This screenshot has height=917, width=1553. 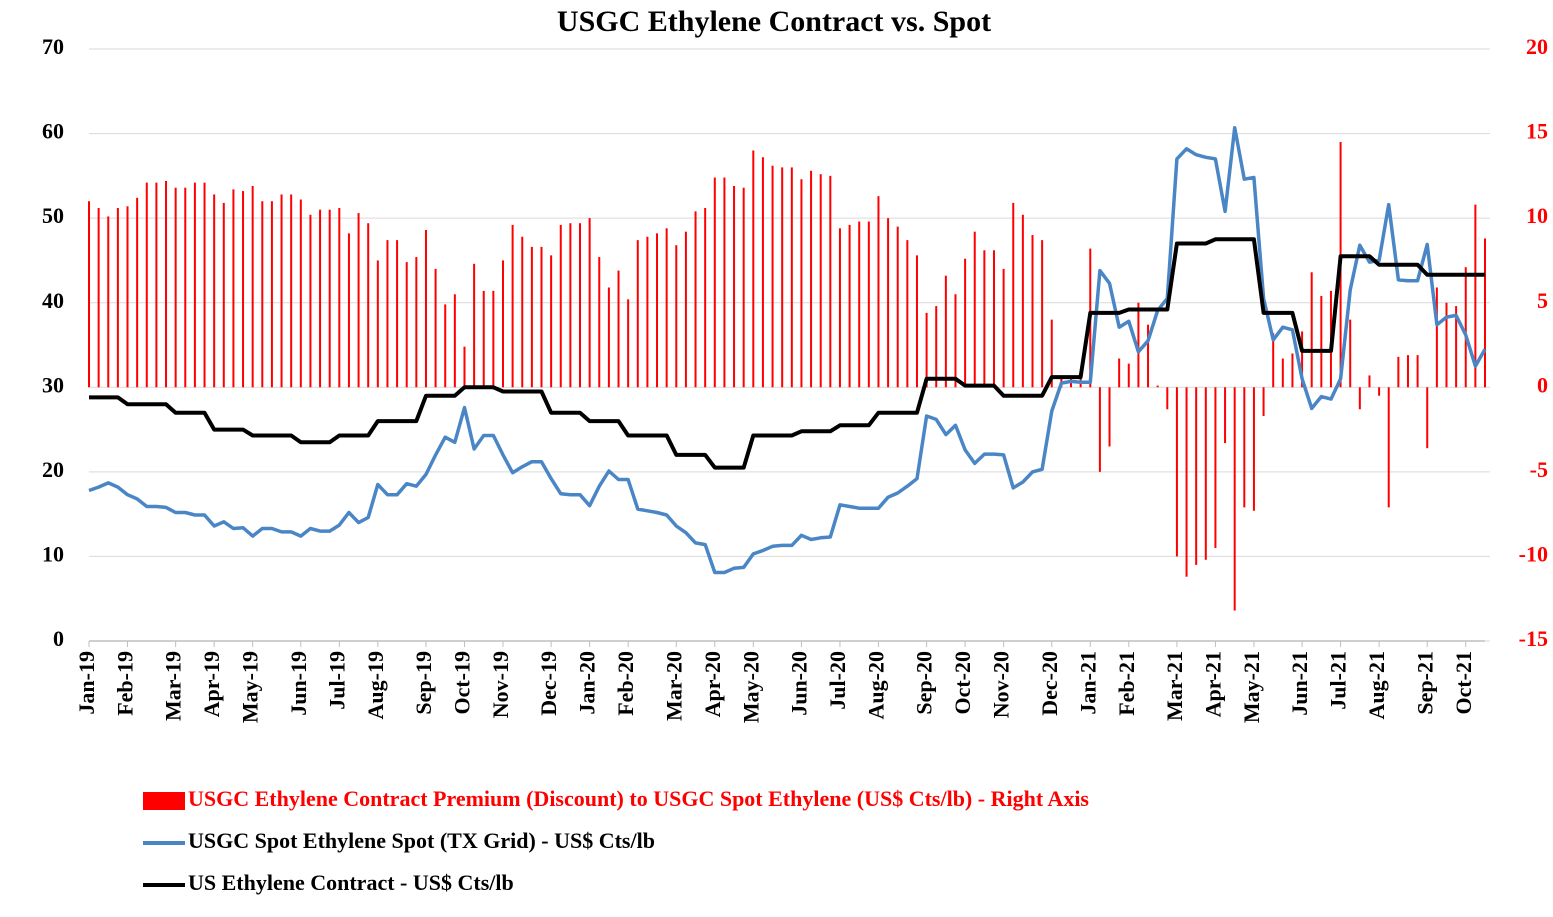 What do you see at coordinates (962, 683) in the screenshot?
I see `x-tick-label: Oct-20` at bounding box center [962, 683].